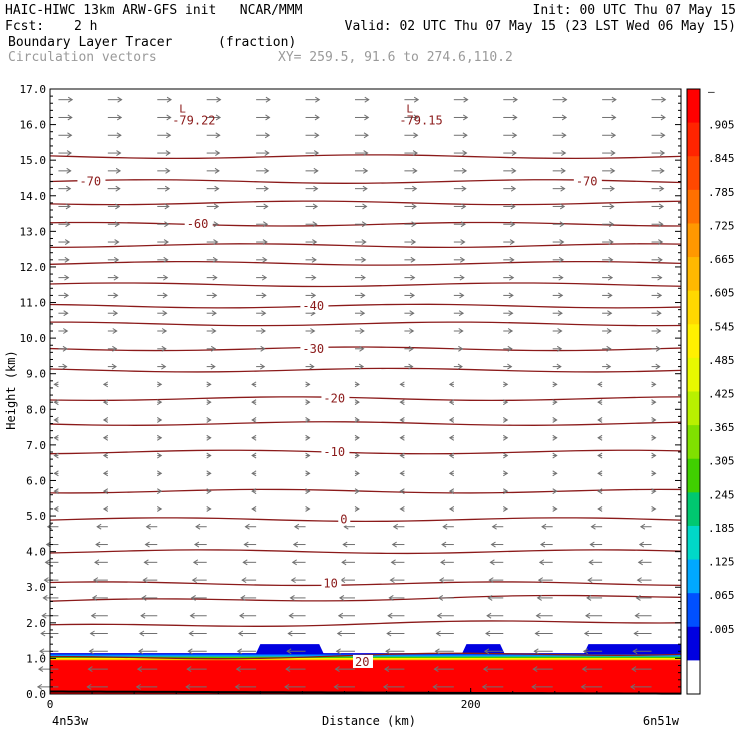 Image resolution: width=740 pixels, height=740 pixels. What do you see at coordinates (36, 552) in the screenshot?
I see `y-tick-label: 4.0` at bounding box center [36, 552].